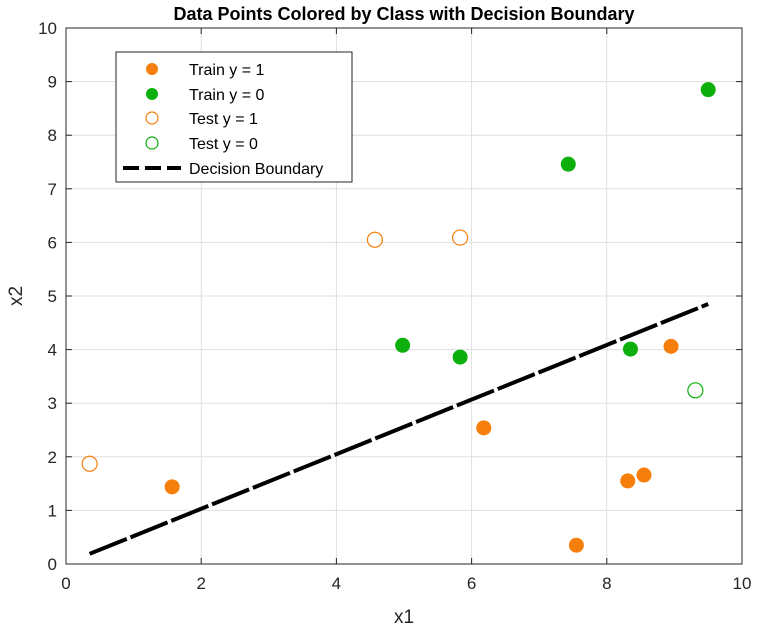 The height and width of the screenshot is (627, 757). What do you see at coordinates (227, 95) in the screenshot?
I see `legend-label-train-y-0: Train y = 0` at bounding box center [227, 95].